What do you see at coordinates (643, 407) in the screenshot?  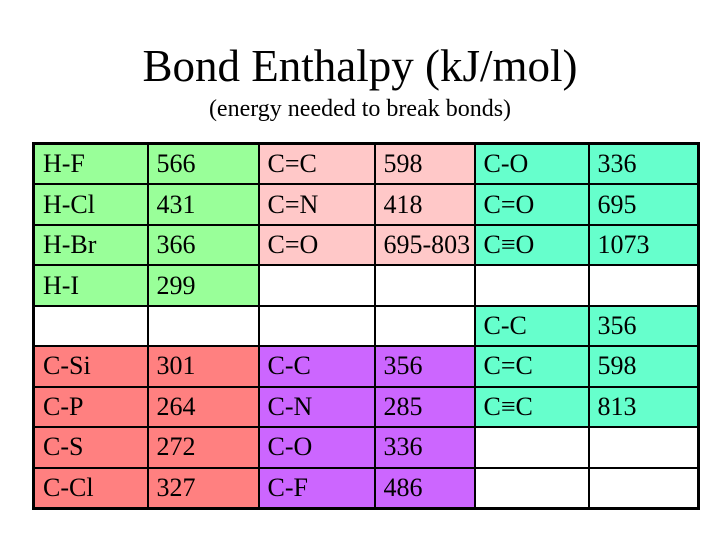 I see `table-cell: 813` at bounding box center [643, 407].